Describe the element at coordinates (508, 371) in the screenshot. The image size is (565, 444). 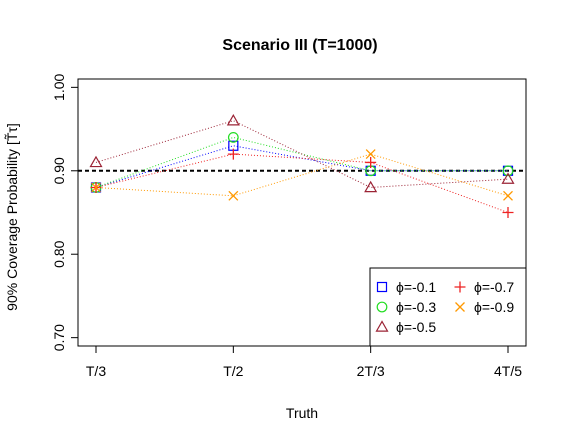
I see `x-tick-label: 4T/5` at that location.